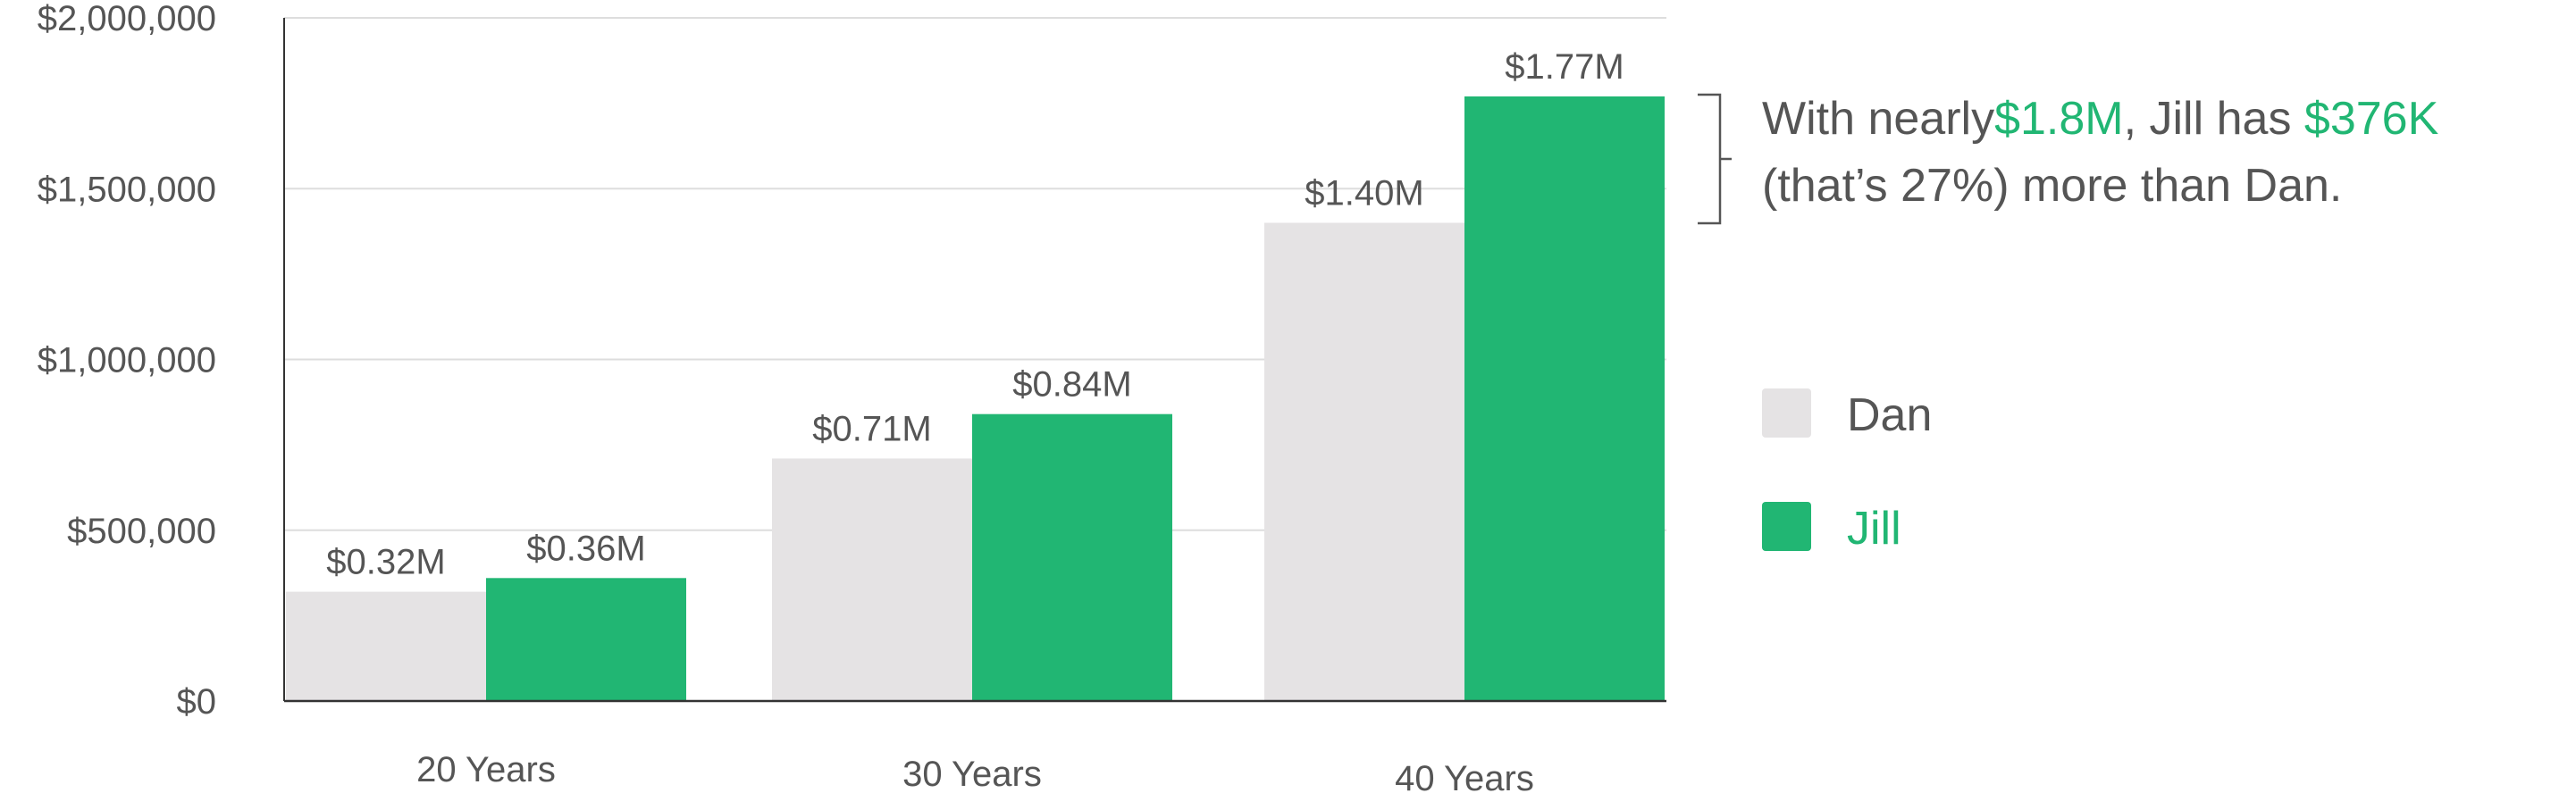 This screenshot has width=2576, height=793. What do you see at coordinates (1364, 194) in the screenshot?
I see `data-label-dan-2: $1.40M` at bounding box center [1364, 194].